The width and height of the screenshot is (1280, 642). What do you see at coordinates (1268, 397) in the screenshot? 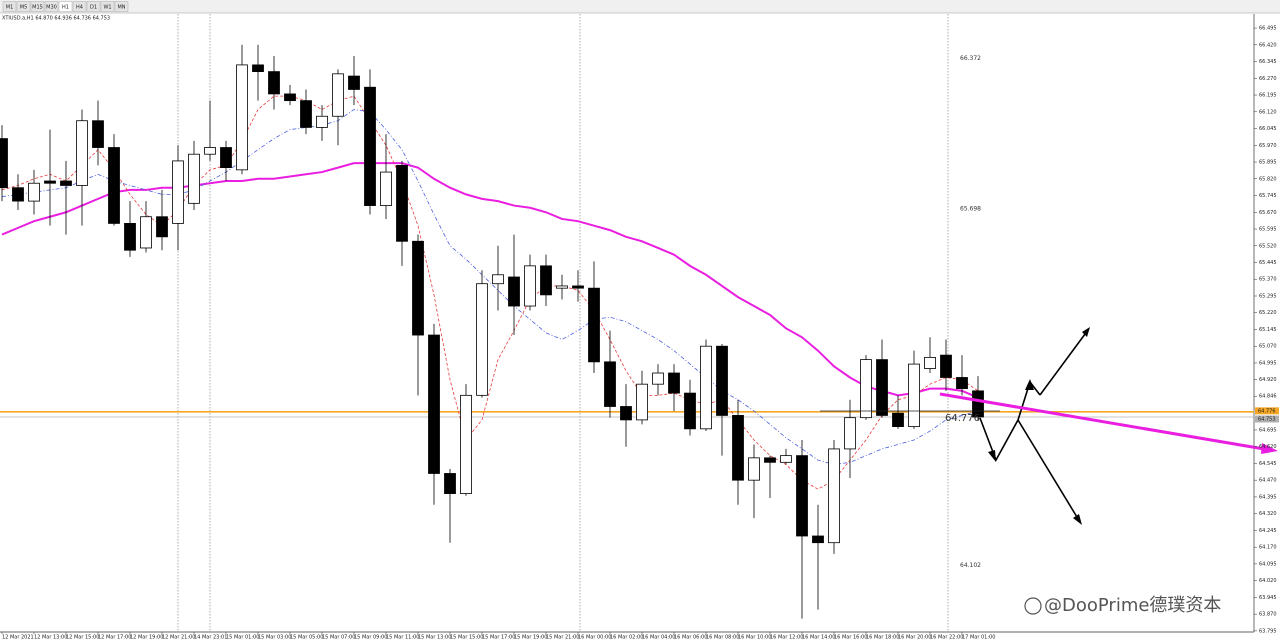
I see `y-tick-label: 64.846` at bounding box center [1268, 397].